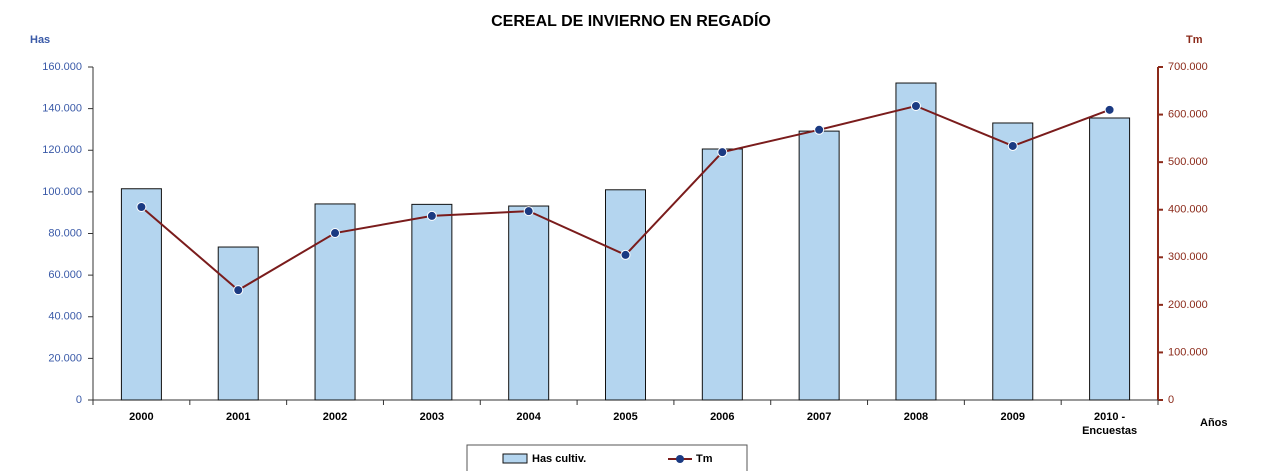 The image size is (1262, 471). Describe the element at coordinates (1188, 67) in the screenshot. I see `y2-tick-label: 700.000` at that location.